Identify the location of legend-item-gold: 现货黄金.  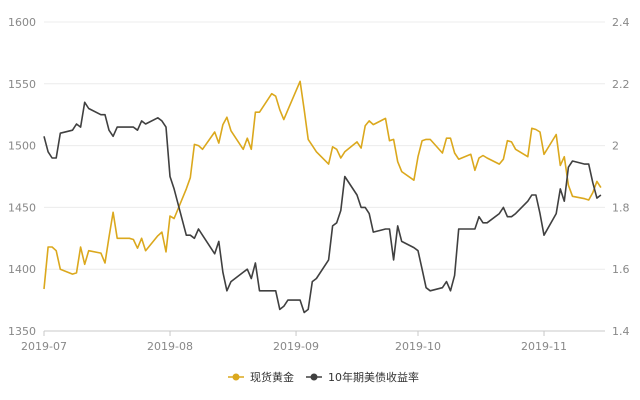
(261, 377).